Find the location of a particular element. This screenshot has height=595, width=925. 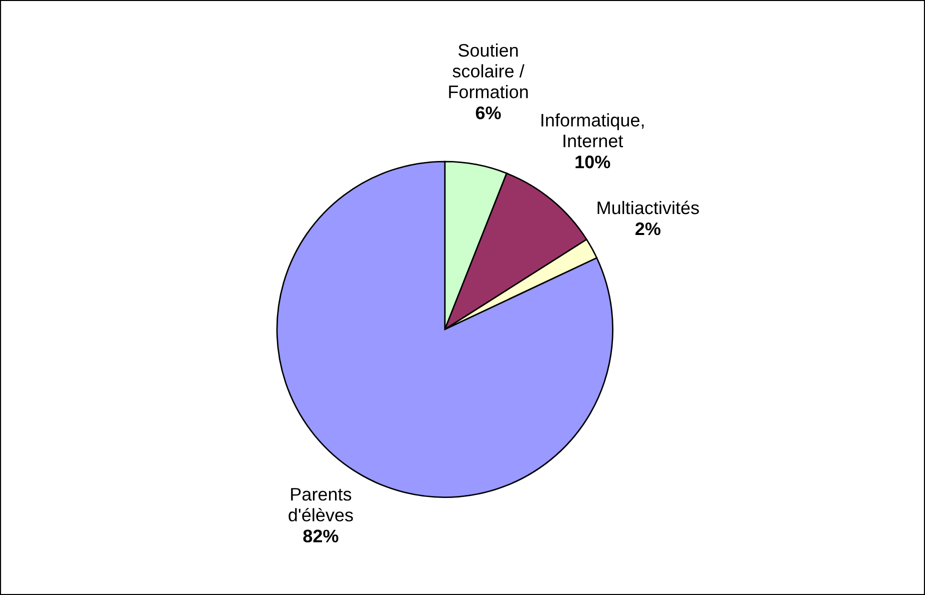

slice-label: Soutien scolaire / Formation is located at coordinates (488, 70).